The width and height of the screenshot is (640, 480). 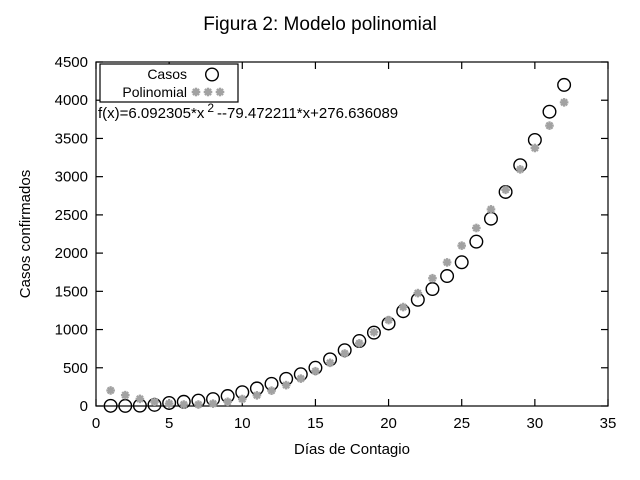 I want to click on x-tick-labels: 0 5 10 15 20 25 30 35, so click(x=354, y=423).